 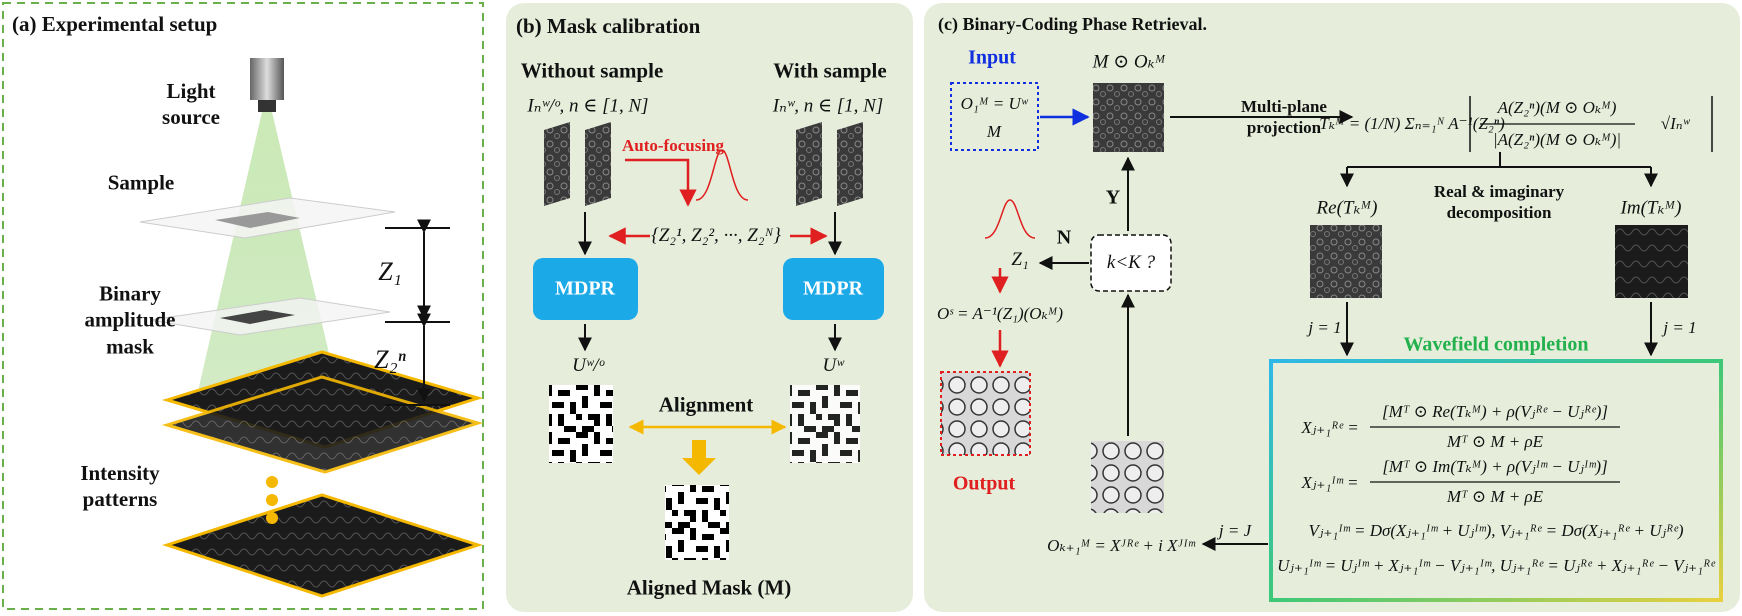 I want to click on output-image, so click(x=985, y=413).